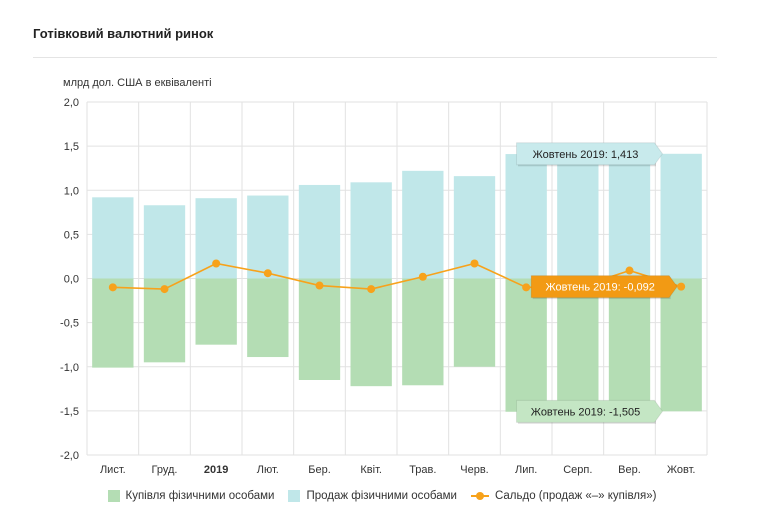  I want to click on y-tick-label: -0,5, so click(69, 324).